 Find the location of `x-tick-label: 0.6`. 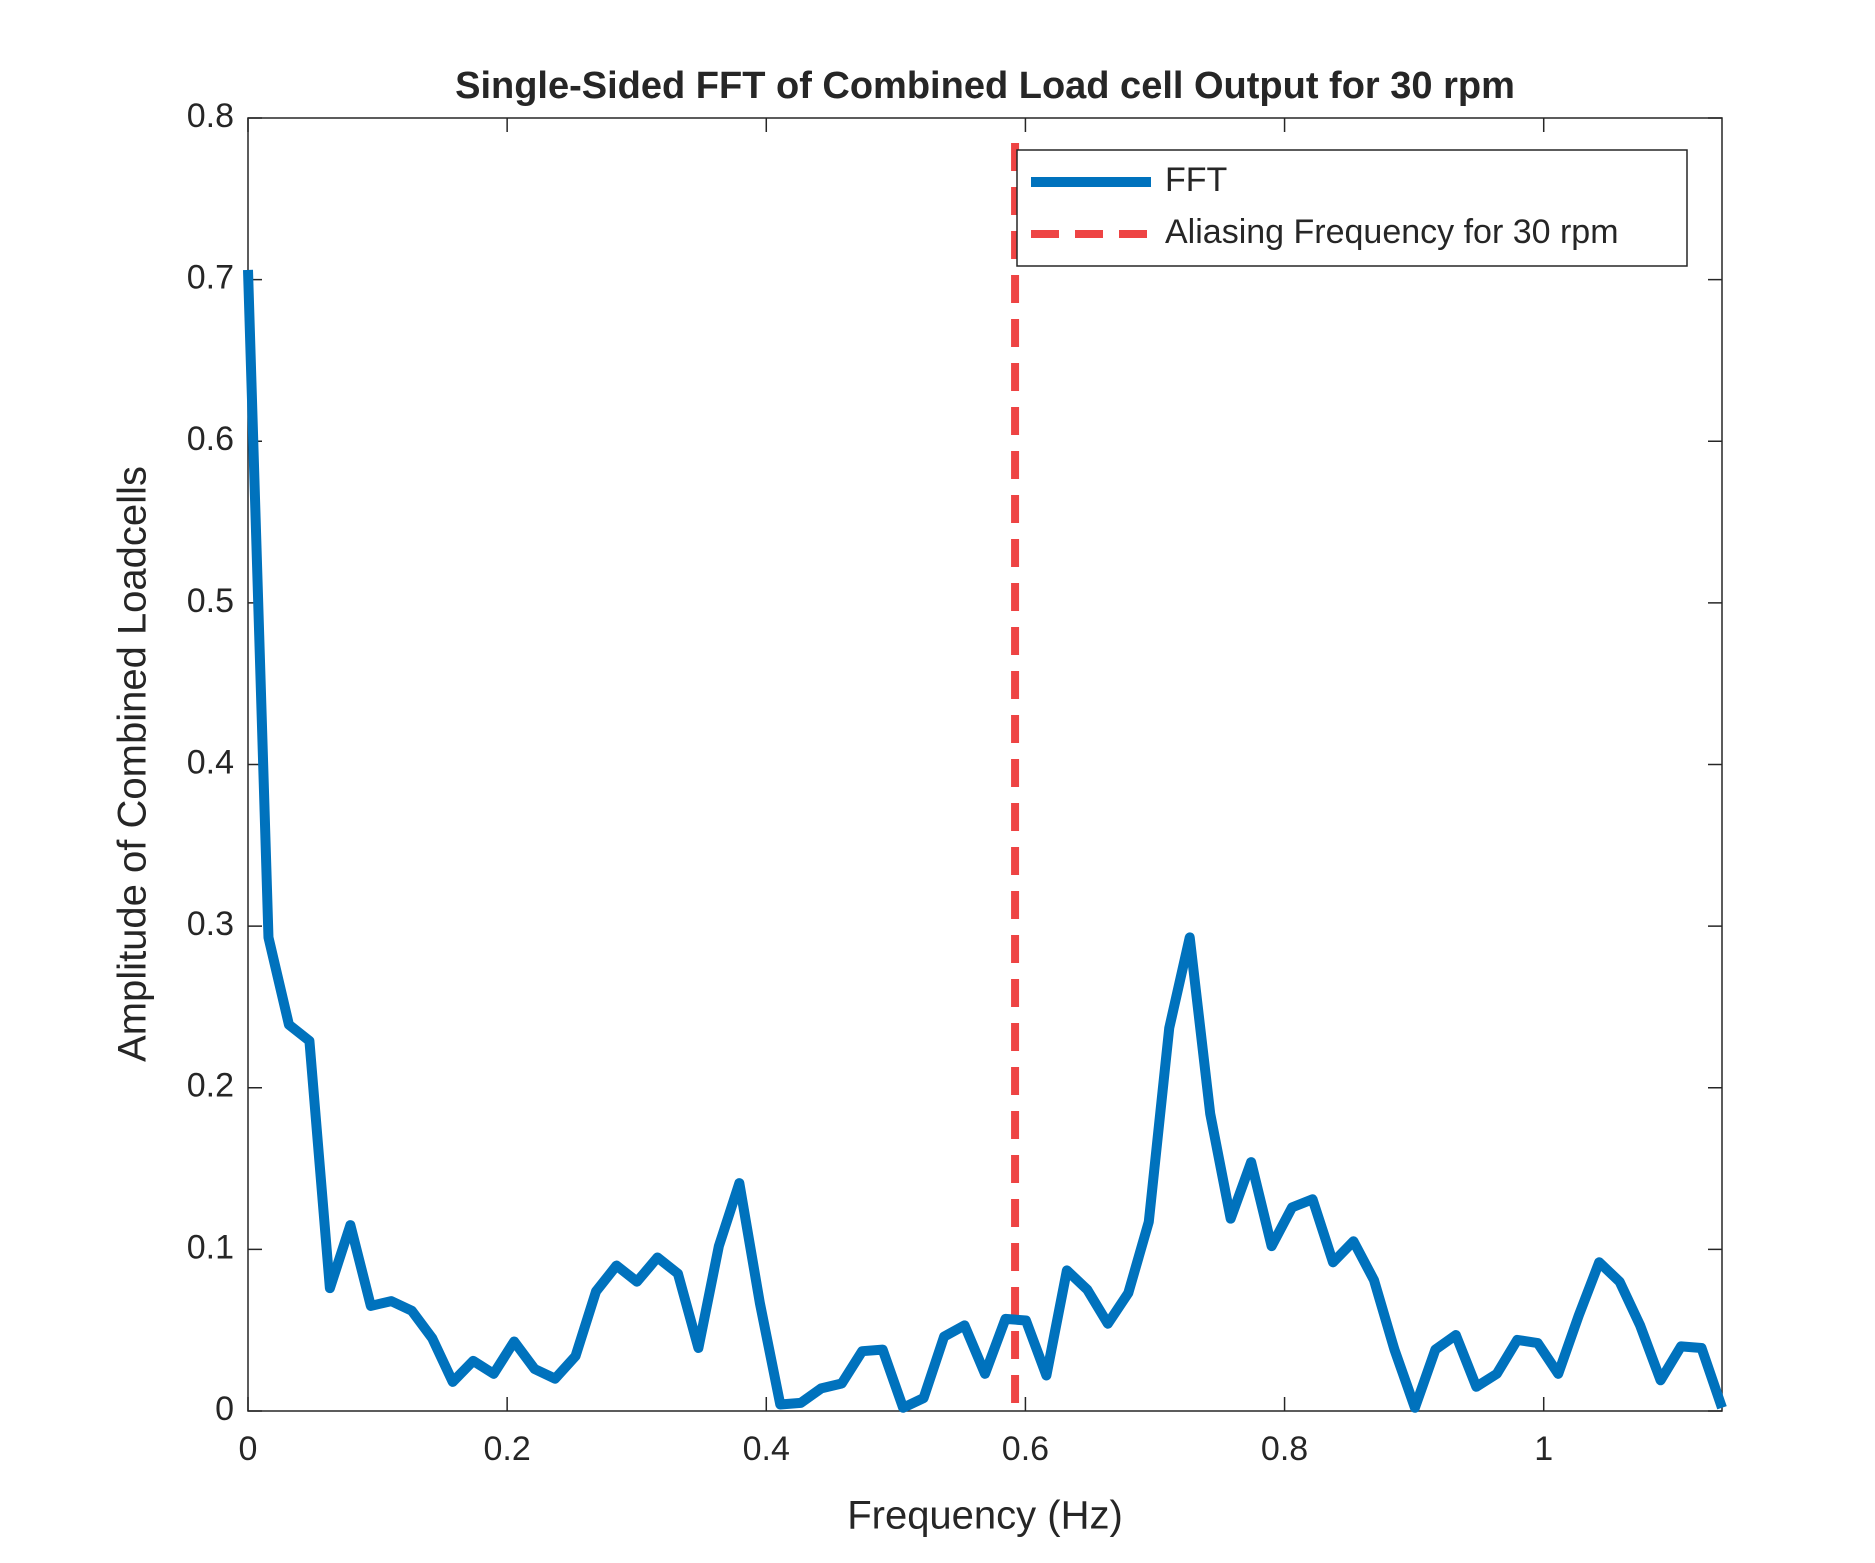

x-tick-label: 0.6 is located at coordinates (1025, 1449).